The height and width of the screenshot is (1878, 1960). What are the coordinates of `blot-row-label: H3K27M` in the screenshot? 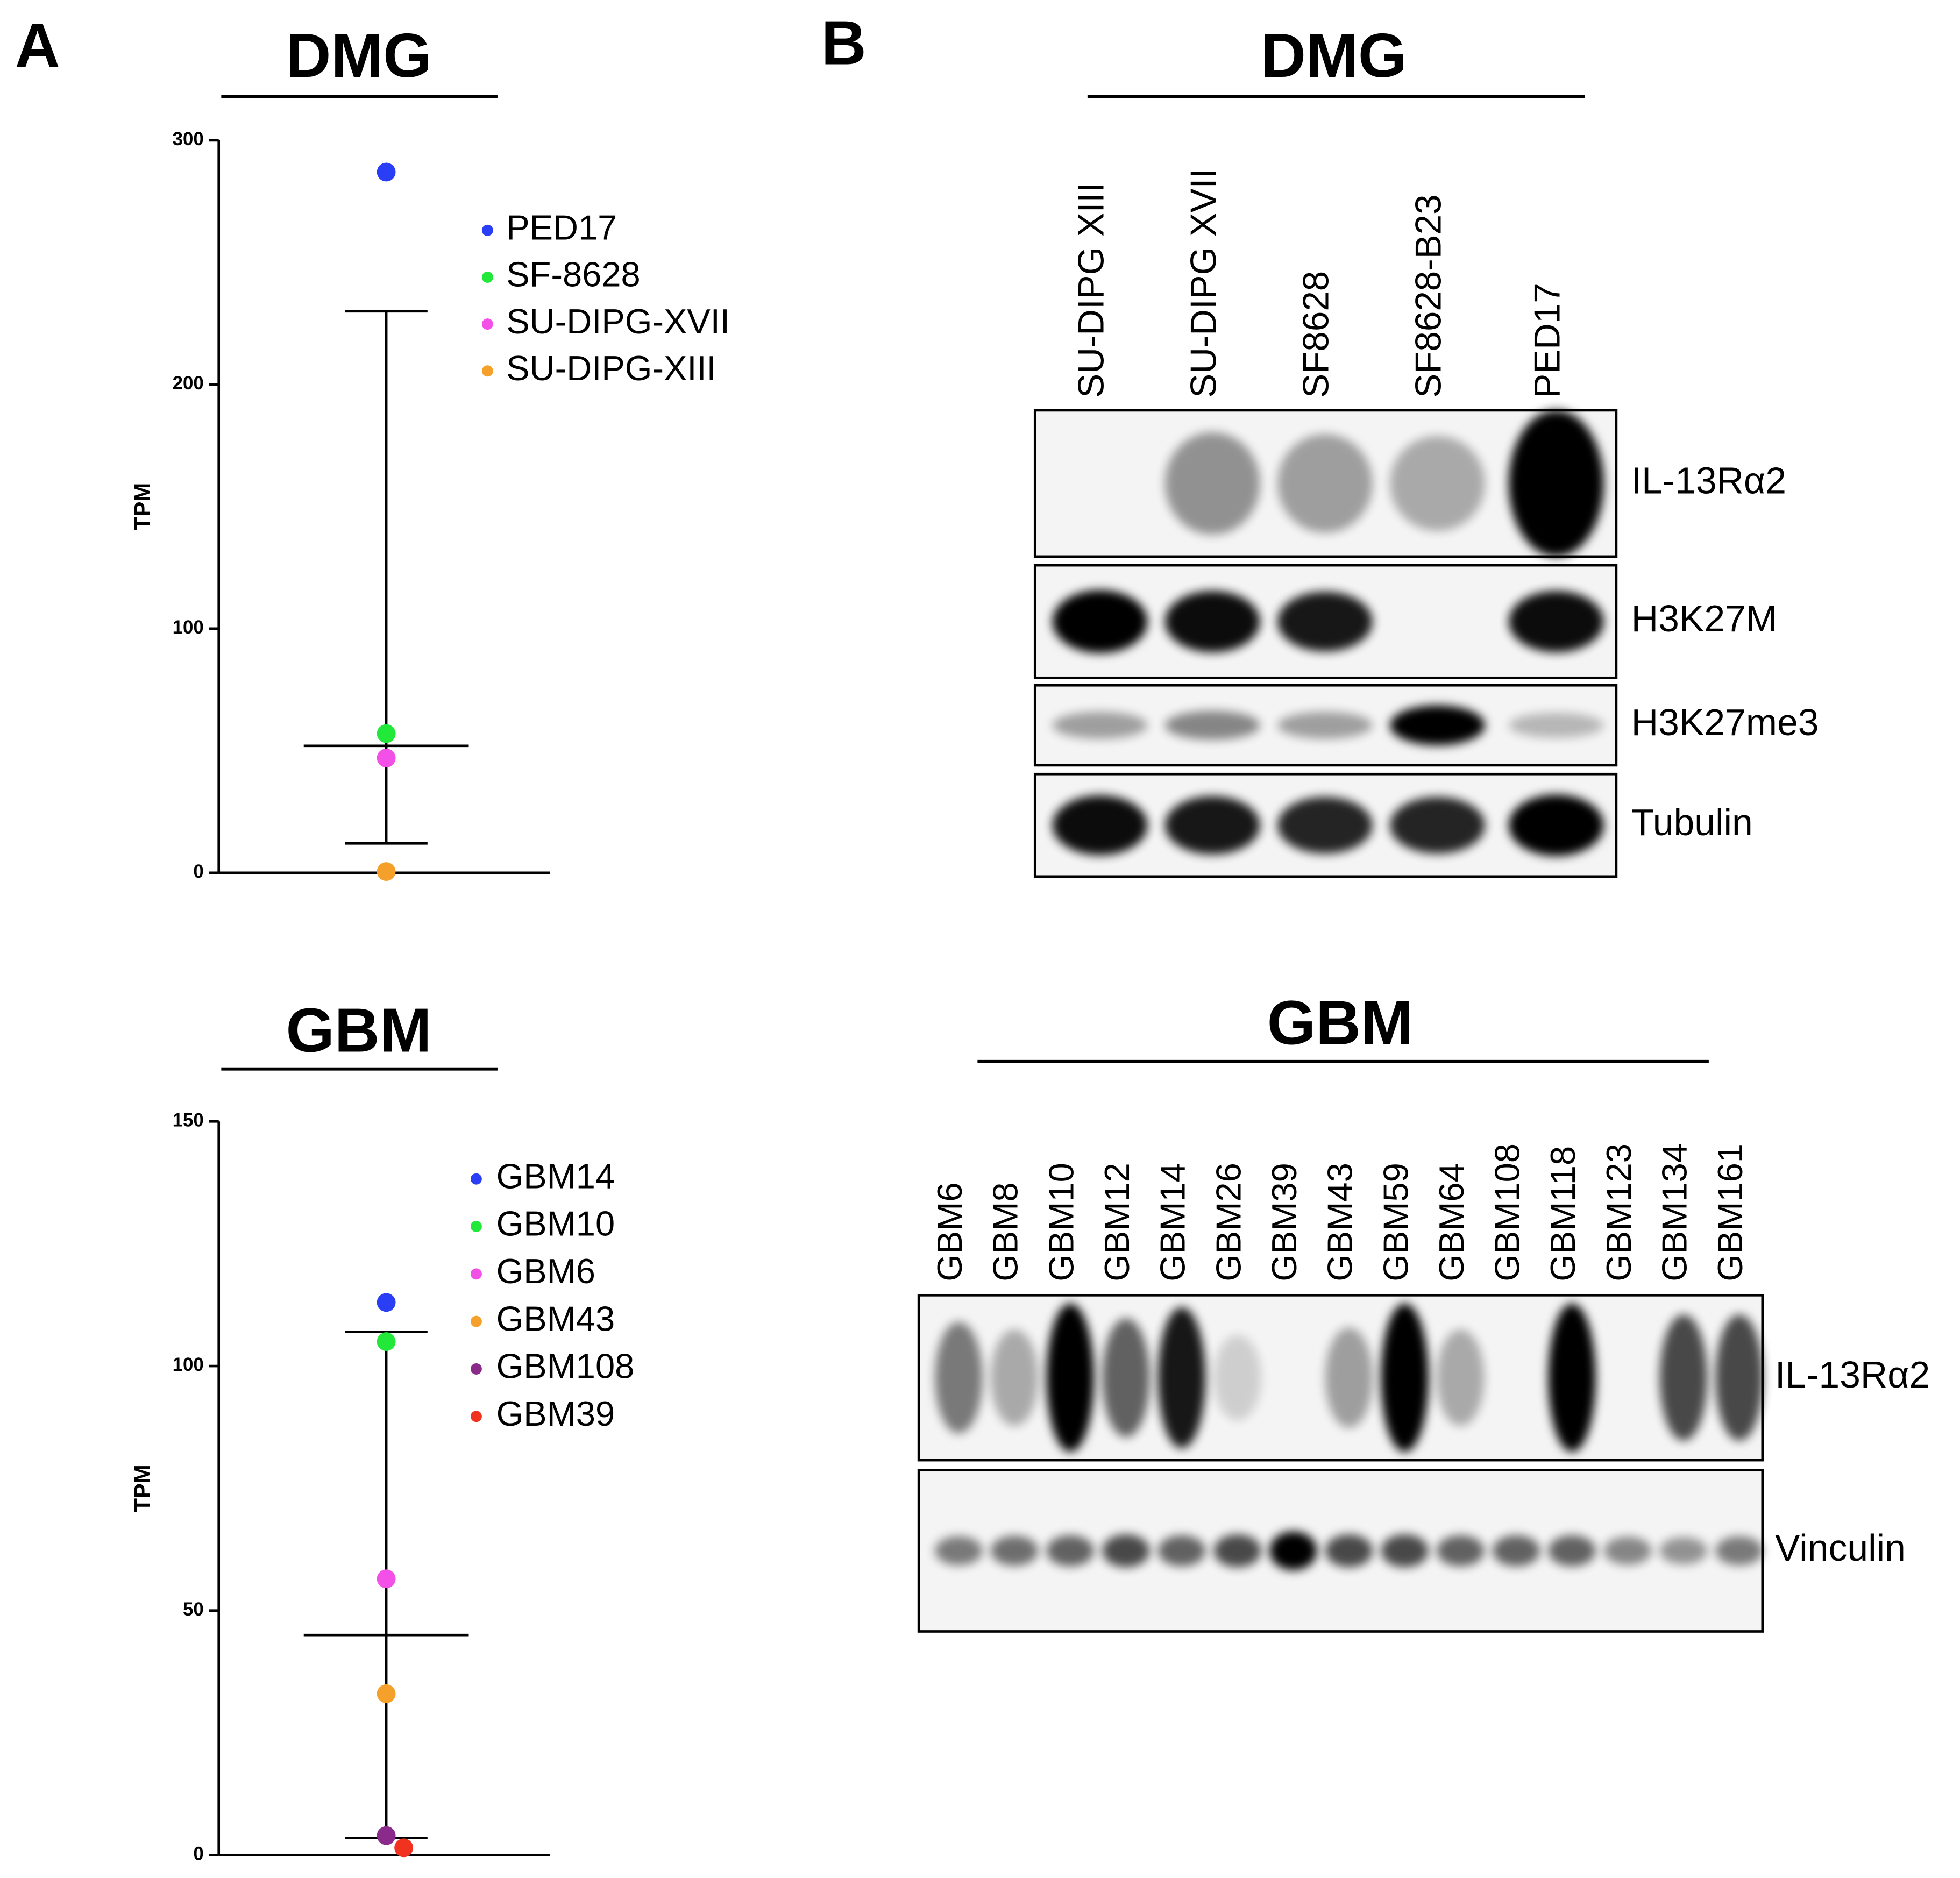 It's located at (1704, 618).